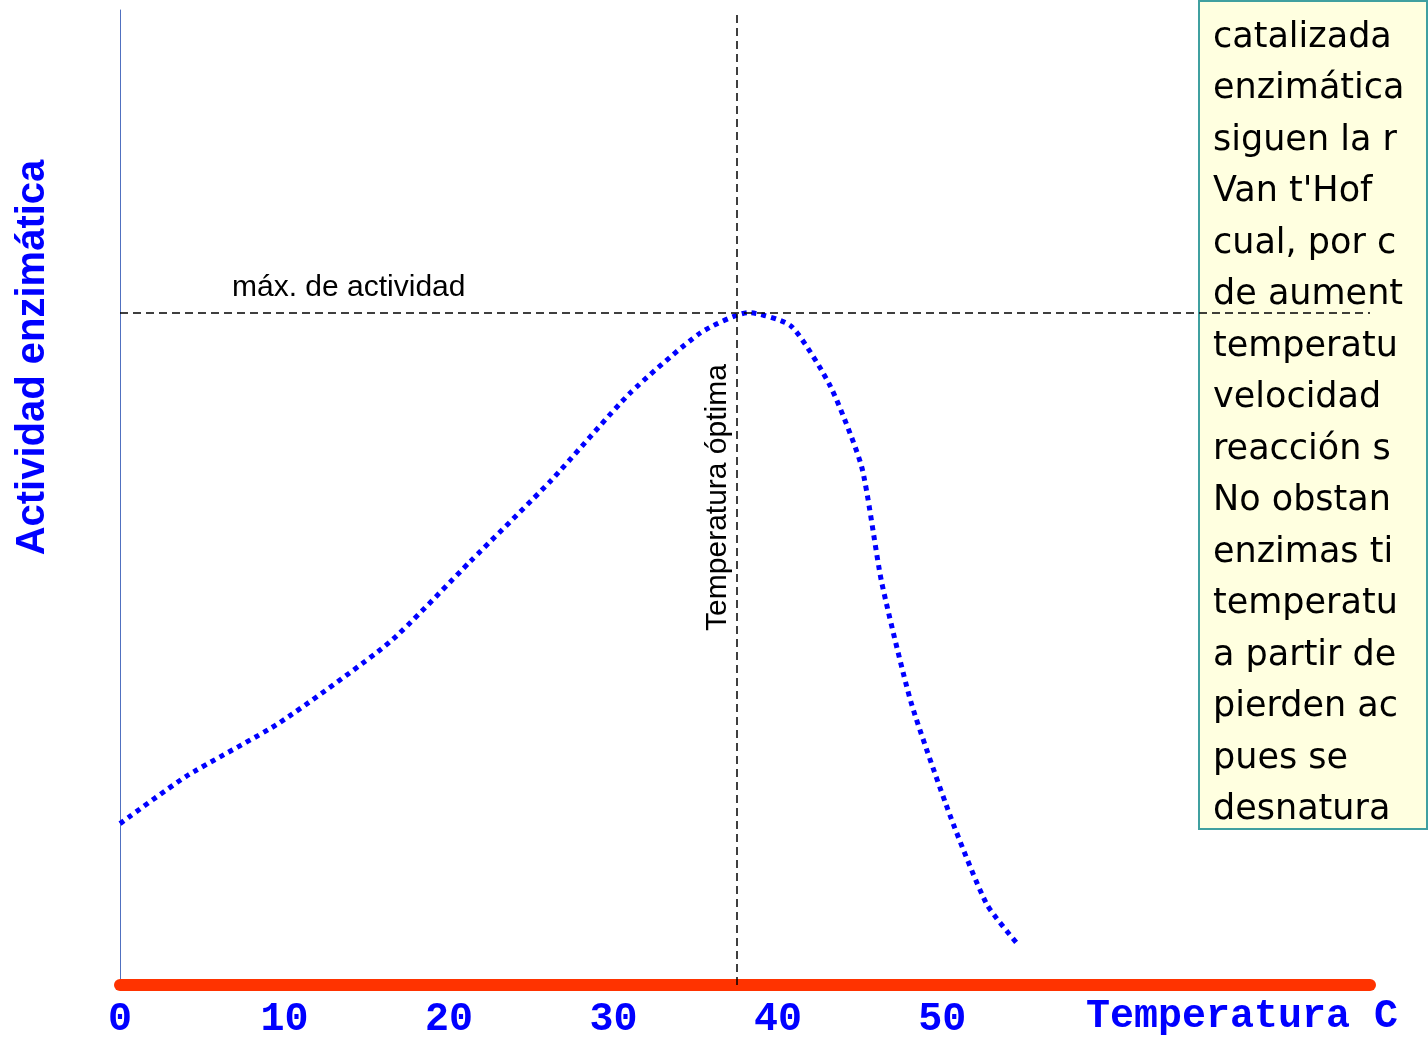 This screenshot has height=1045, width=1428. What do you see at coordinates (284, 1019) in the screenshot?
I see `x-tick-label: 10` at bounding box center [284, 1019].